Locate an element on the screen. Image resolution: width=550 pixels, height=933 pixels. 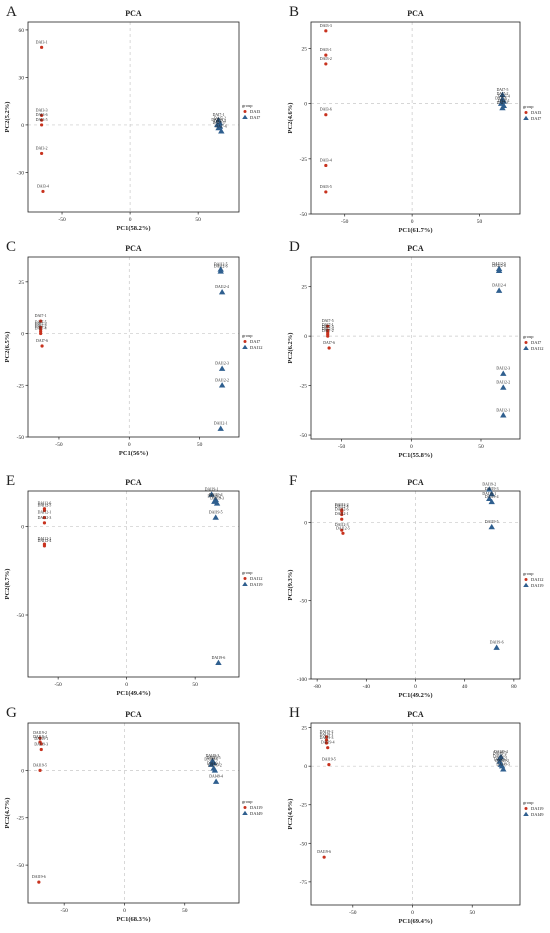
y-axis-label: PC2(4.7%) is located at coordinates (7, 813).